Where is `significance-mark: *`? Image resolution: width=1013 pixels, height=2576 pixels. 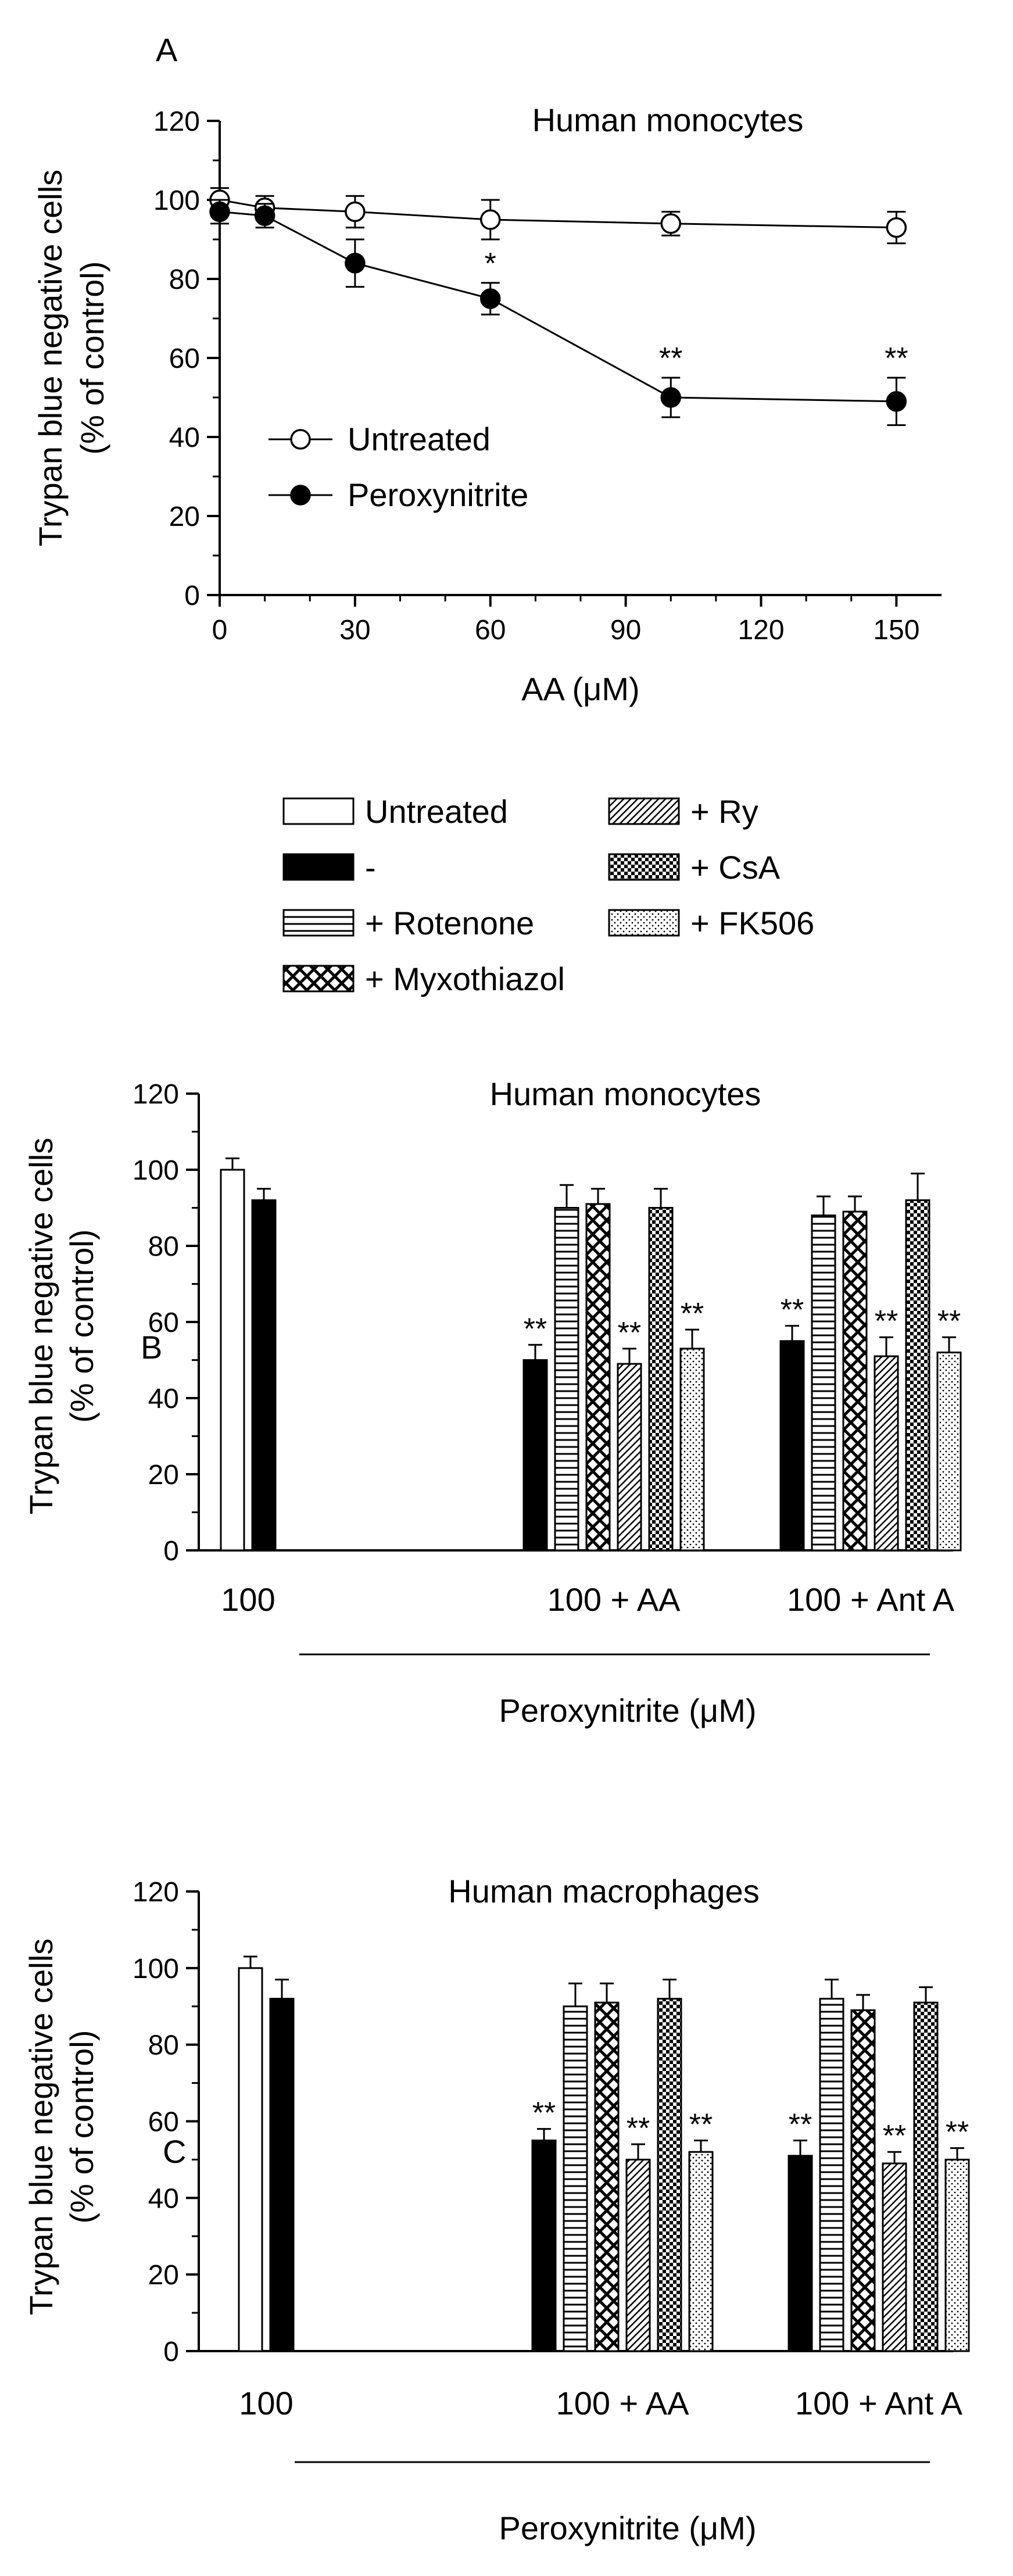 significance-mark: * is located at coordinates (491, 264).